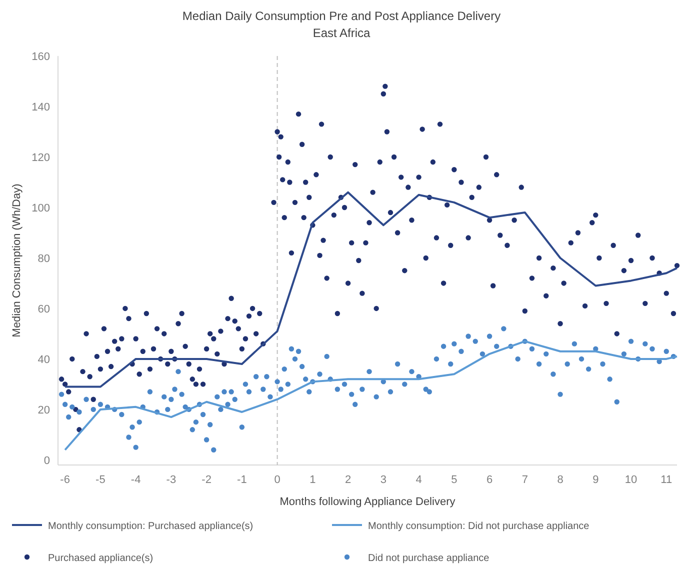  What do you see at coordinates (595, 480) in the screenshot?
I see `x-tick-label: 9` at bounding box center [595, 480].